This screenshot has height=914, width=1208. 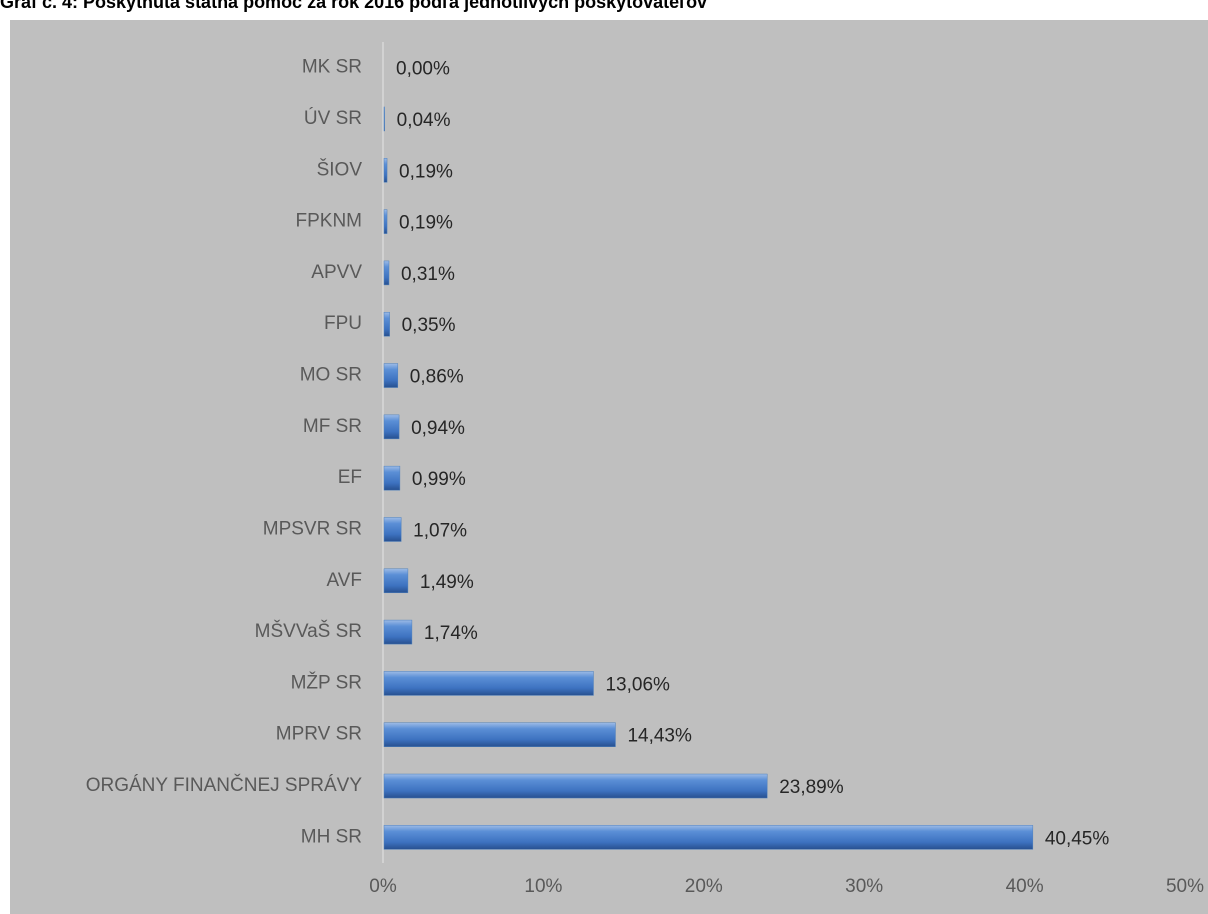 What do you see at coordinates (637, 684) in the screenshot?
I see `data-label: 13,06%` at bounding box center [637, 684].